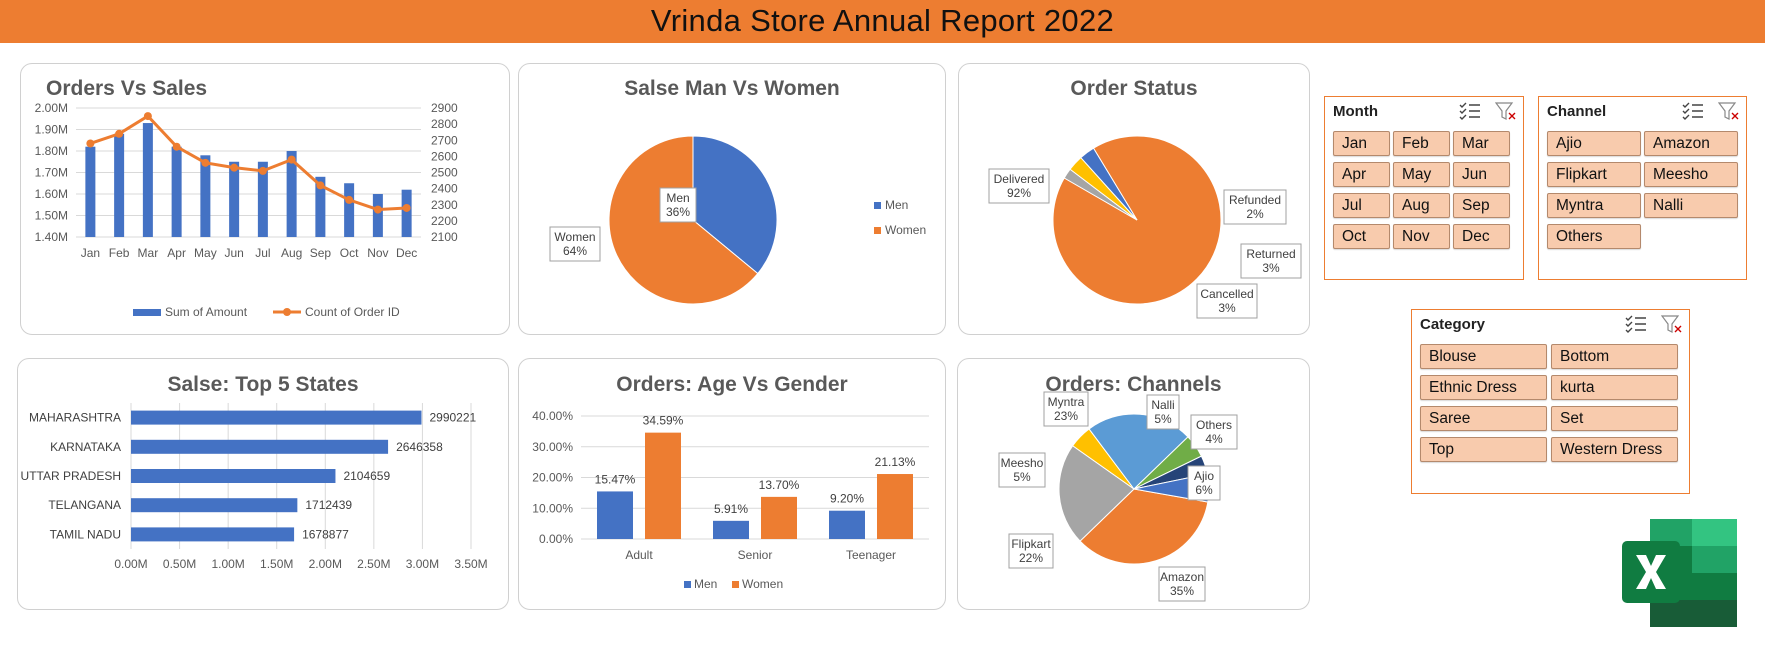 The image size is (1765, 659). Describe the element at coordinates (1096, 493) in the screenshot. I see `channels-pie-slice-flipkart` at that location.